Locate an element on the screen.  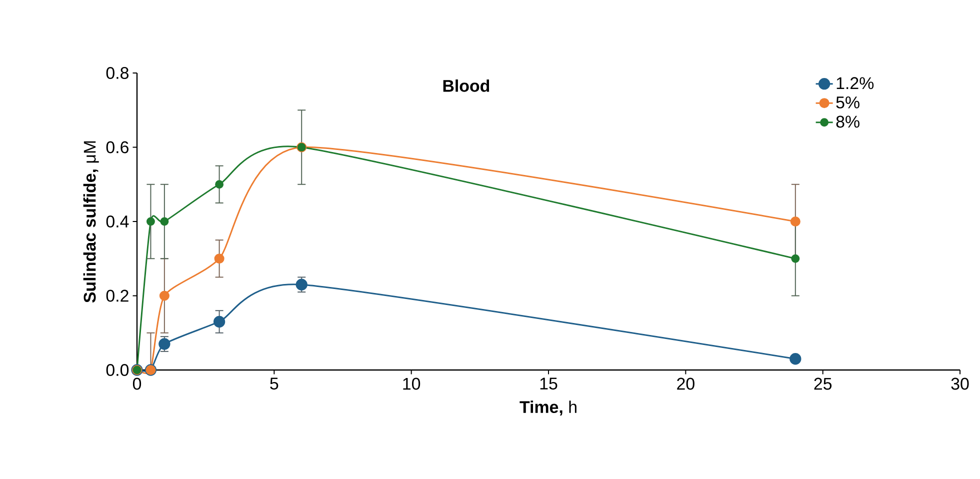
x-tick-label: 10 is located at coordinates (411, 384).